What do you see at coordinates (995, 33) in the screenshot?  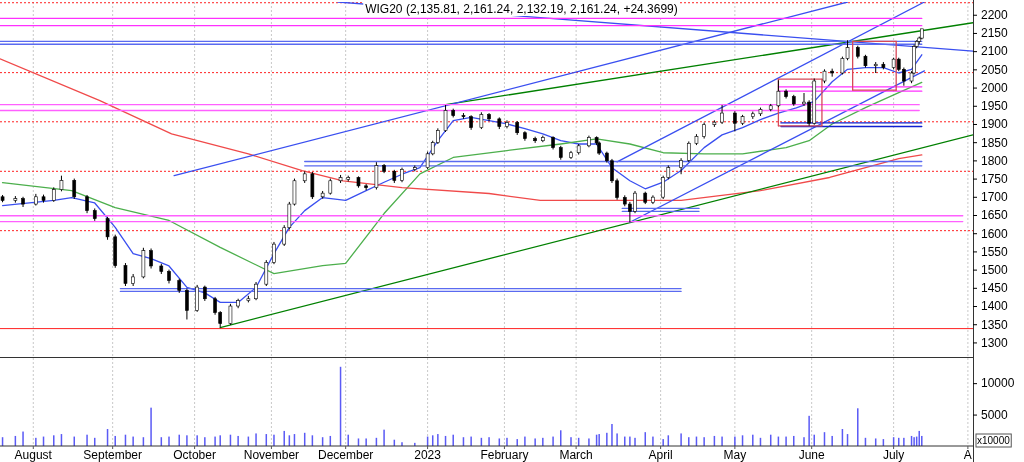 I see `y-tick-label: 2150` at bounding box center [995, 33].